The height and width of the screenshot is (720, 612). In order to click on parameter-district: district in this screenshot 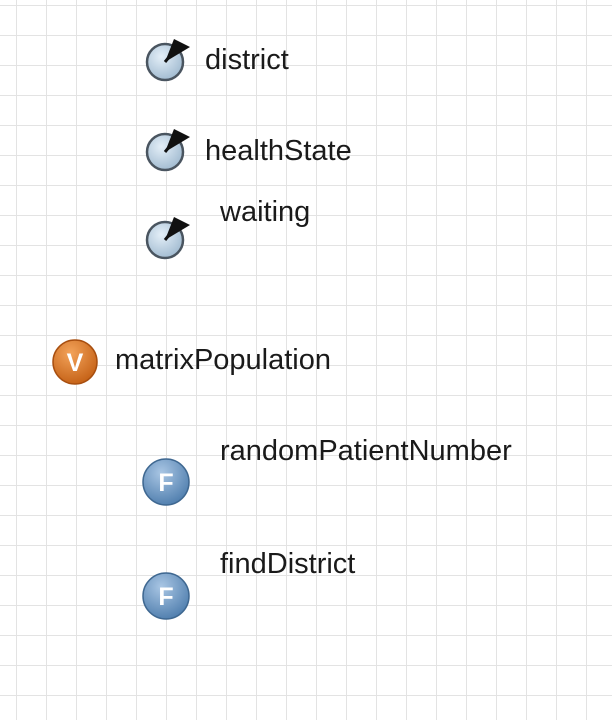, I will do `click(235, 62)`.